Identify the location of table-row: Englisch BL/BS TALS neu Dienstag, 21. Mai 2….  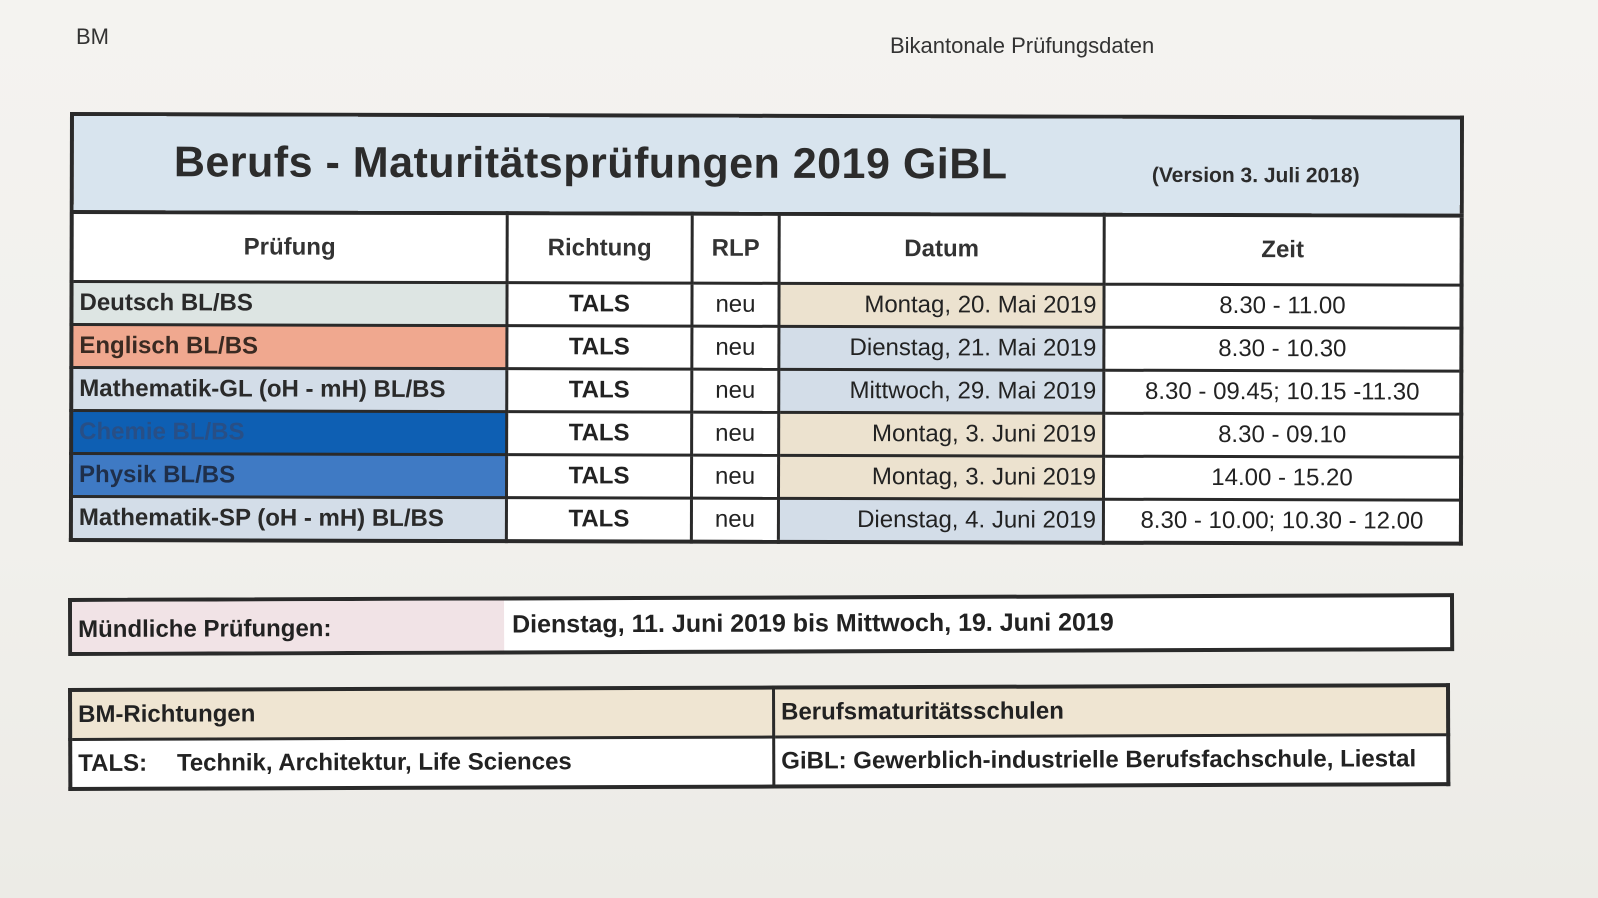
(766, 348).